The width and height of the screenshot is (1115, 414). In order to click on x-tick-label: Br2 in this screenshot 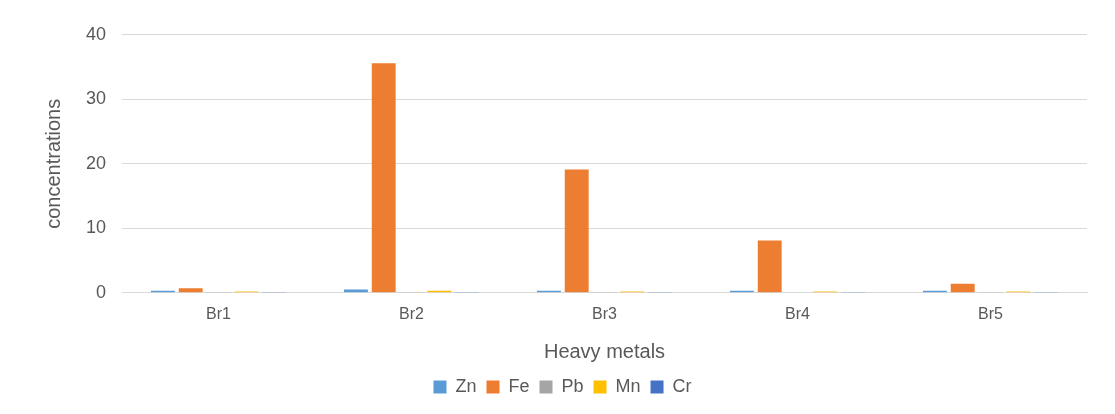, I will do `click(412, 313)`.